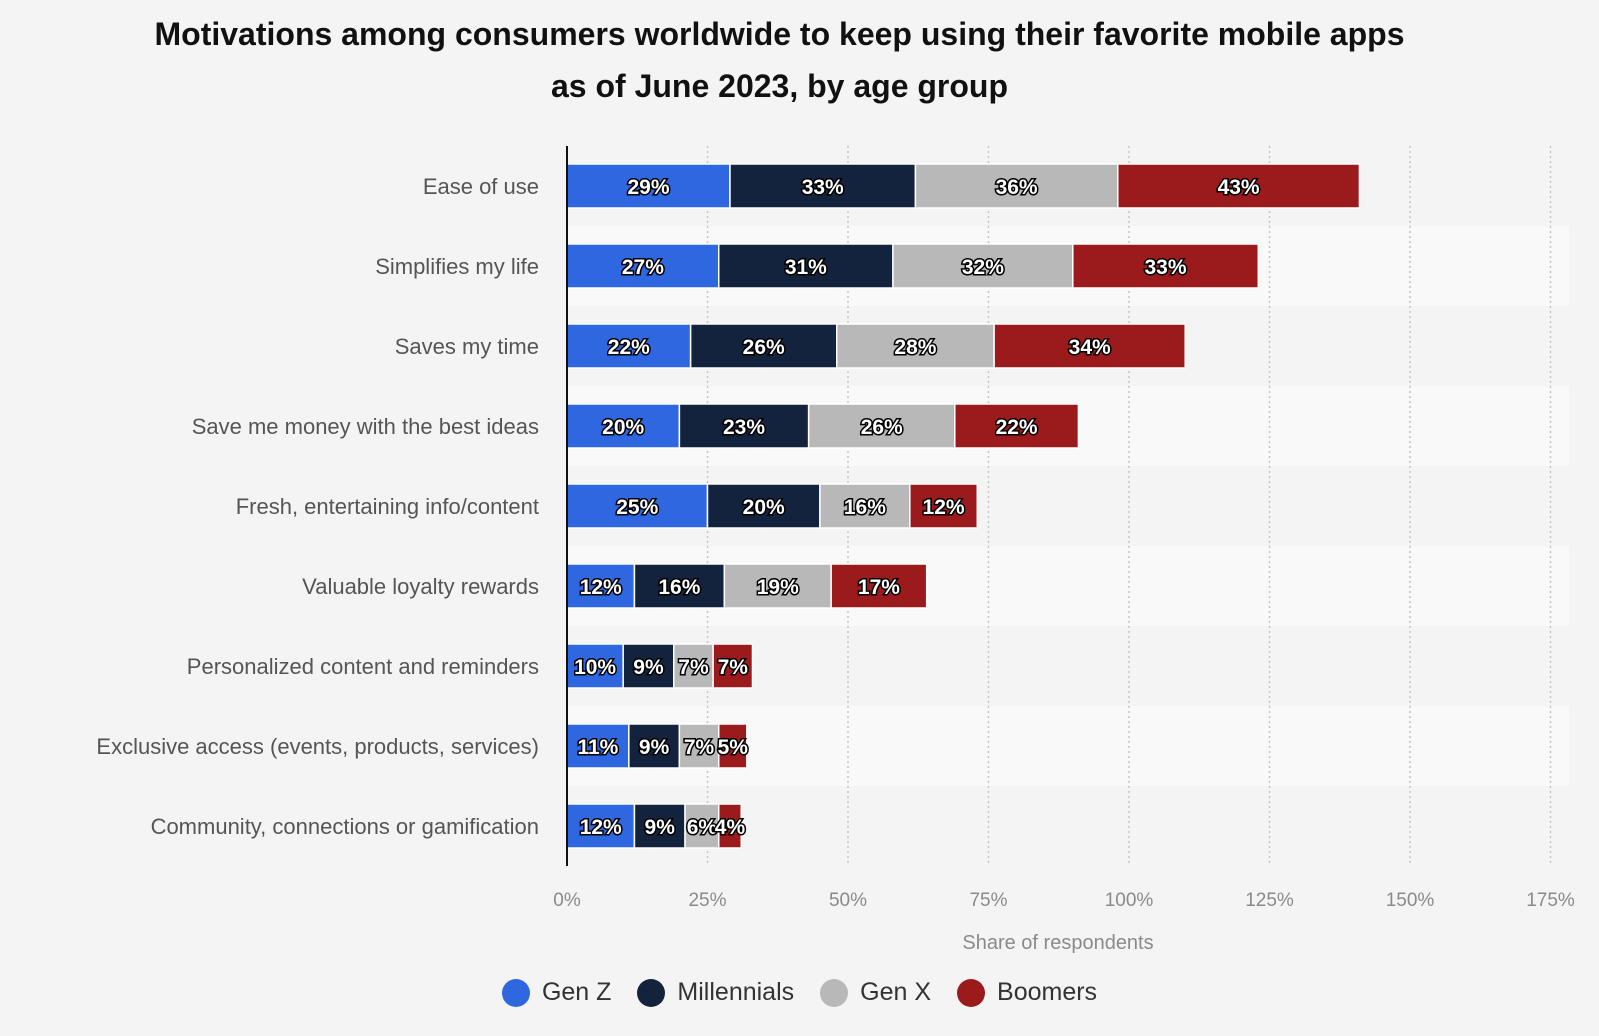 Image resolution: width=1599 pixels, height=1036 pixels. Describe the element at coordinates (896, 992) in the screenshot. I see `legend-label: Gen X` at that location.